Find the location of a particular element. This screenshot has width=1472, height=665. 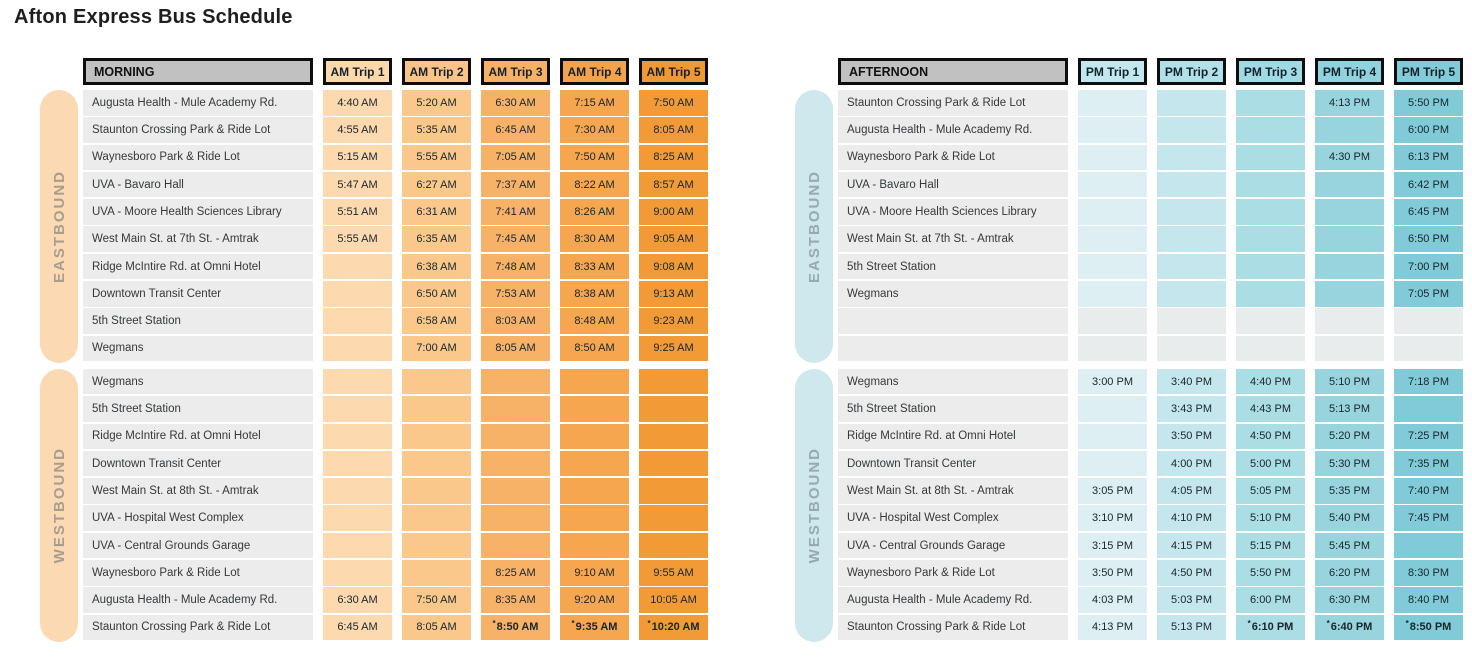

time-cell: 8:50 AM is located at coordinates (594, 348).